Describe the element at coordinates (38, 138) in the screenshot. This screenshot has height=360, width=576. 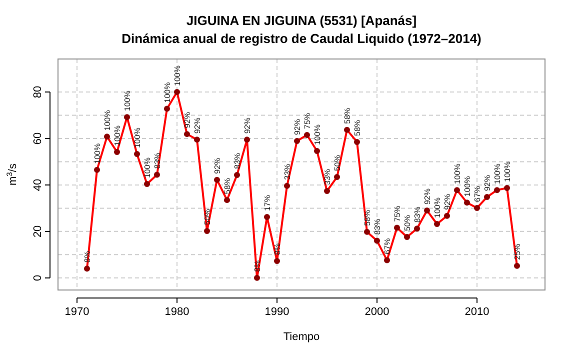
I see `y-tick-label: 60` at that location.